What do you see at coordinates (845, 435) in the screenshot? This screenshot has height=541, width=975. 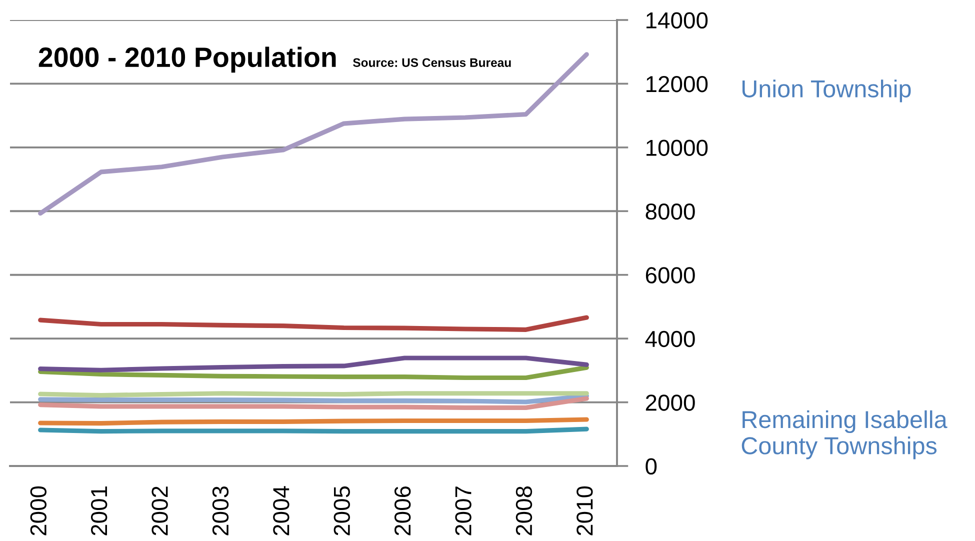 I see `text: Remaining Isabella County Townships` at bounding box center [845, 435].